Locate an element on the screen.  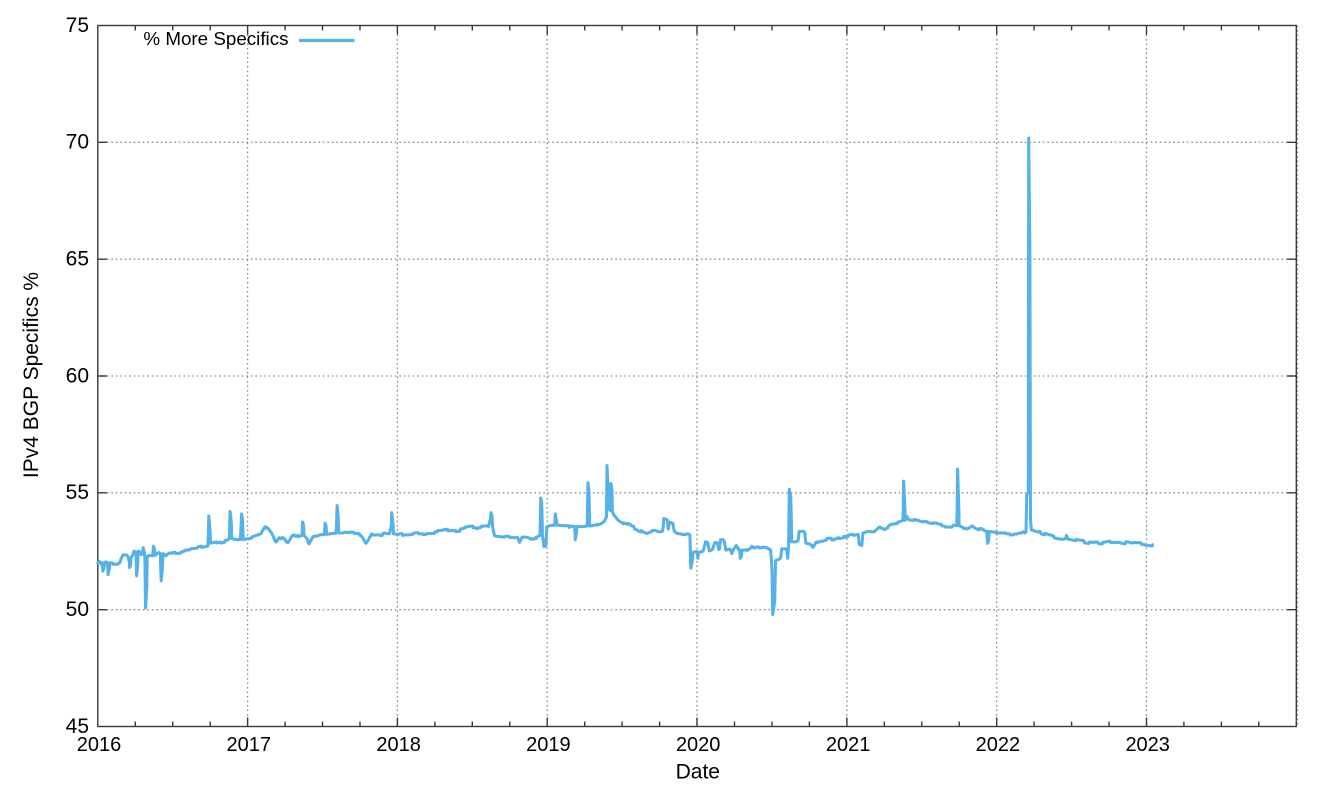
svg-text: Date is located at coordinates (698, 772).